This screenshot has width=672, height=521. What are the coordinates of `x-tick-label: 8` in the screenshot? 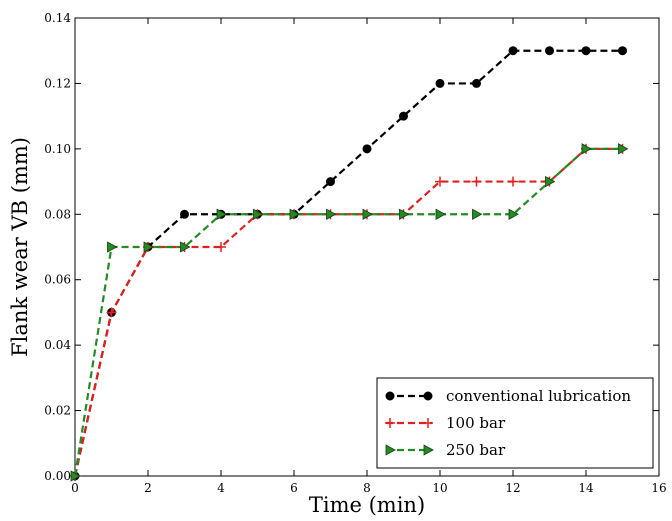 It's located at (367, 488).